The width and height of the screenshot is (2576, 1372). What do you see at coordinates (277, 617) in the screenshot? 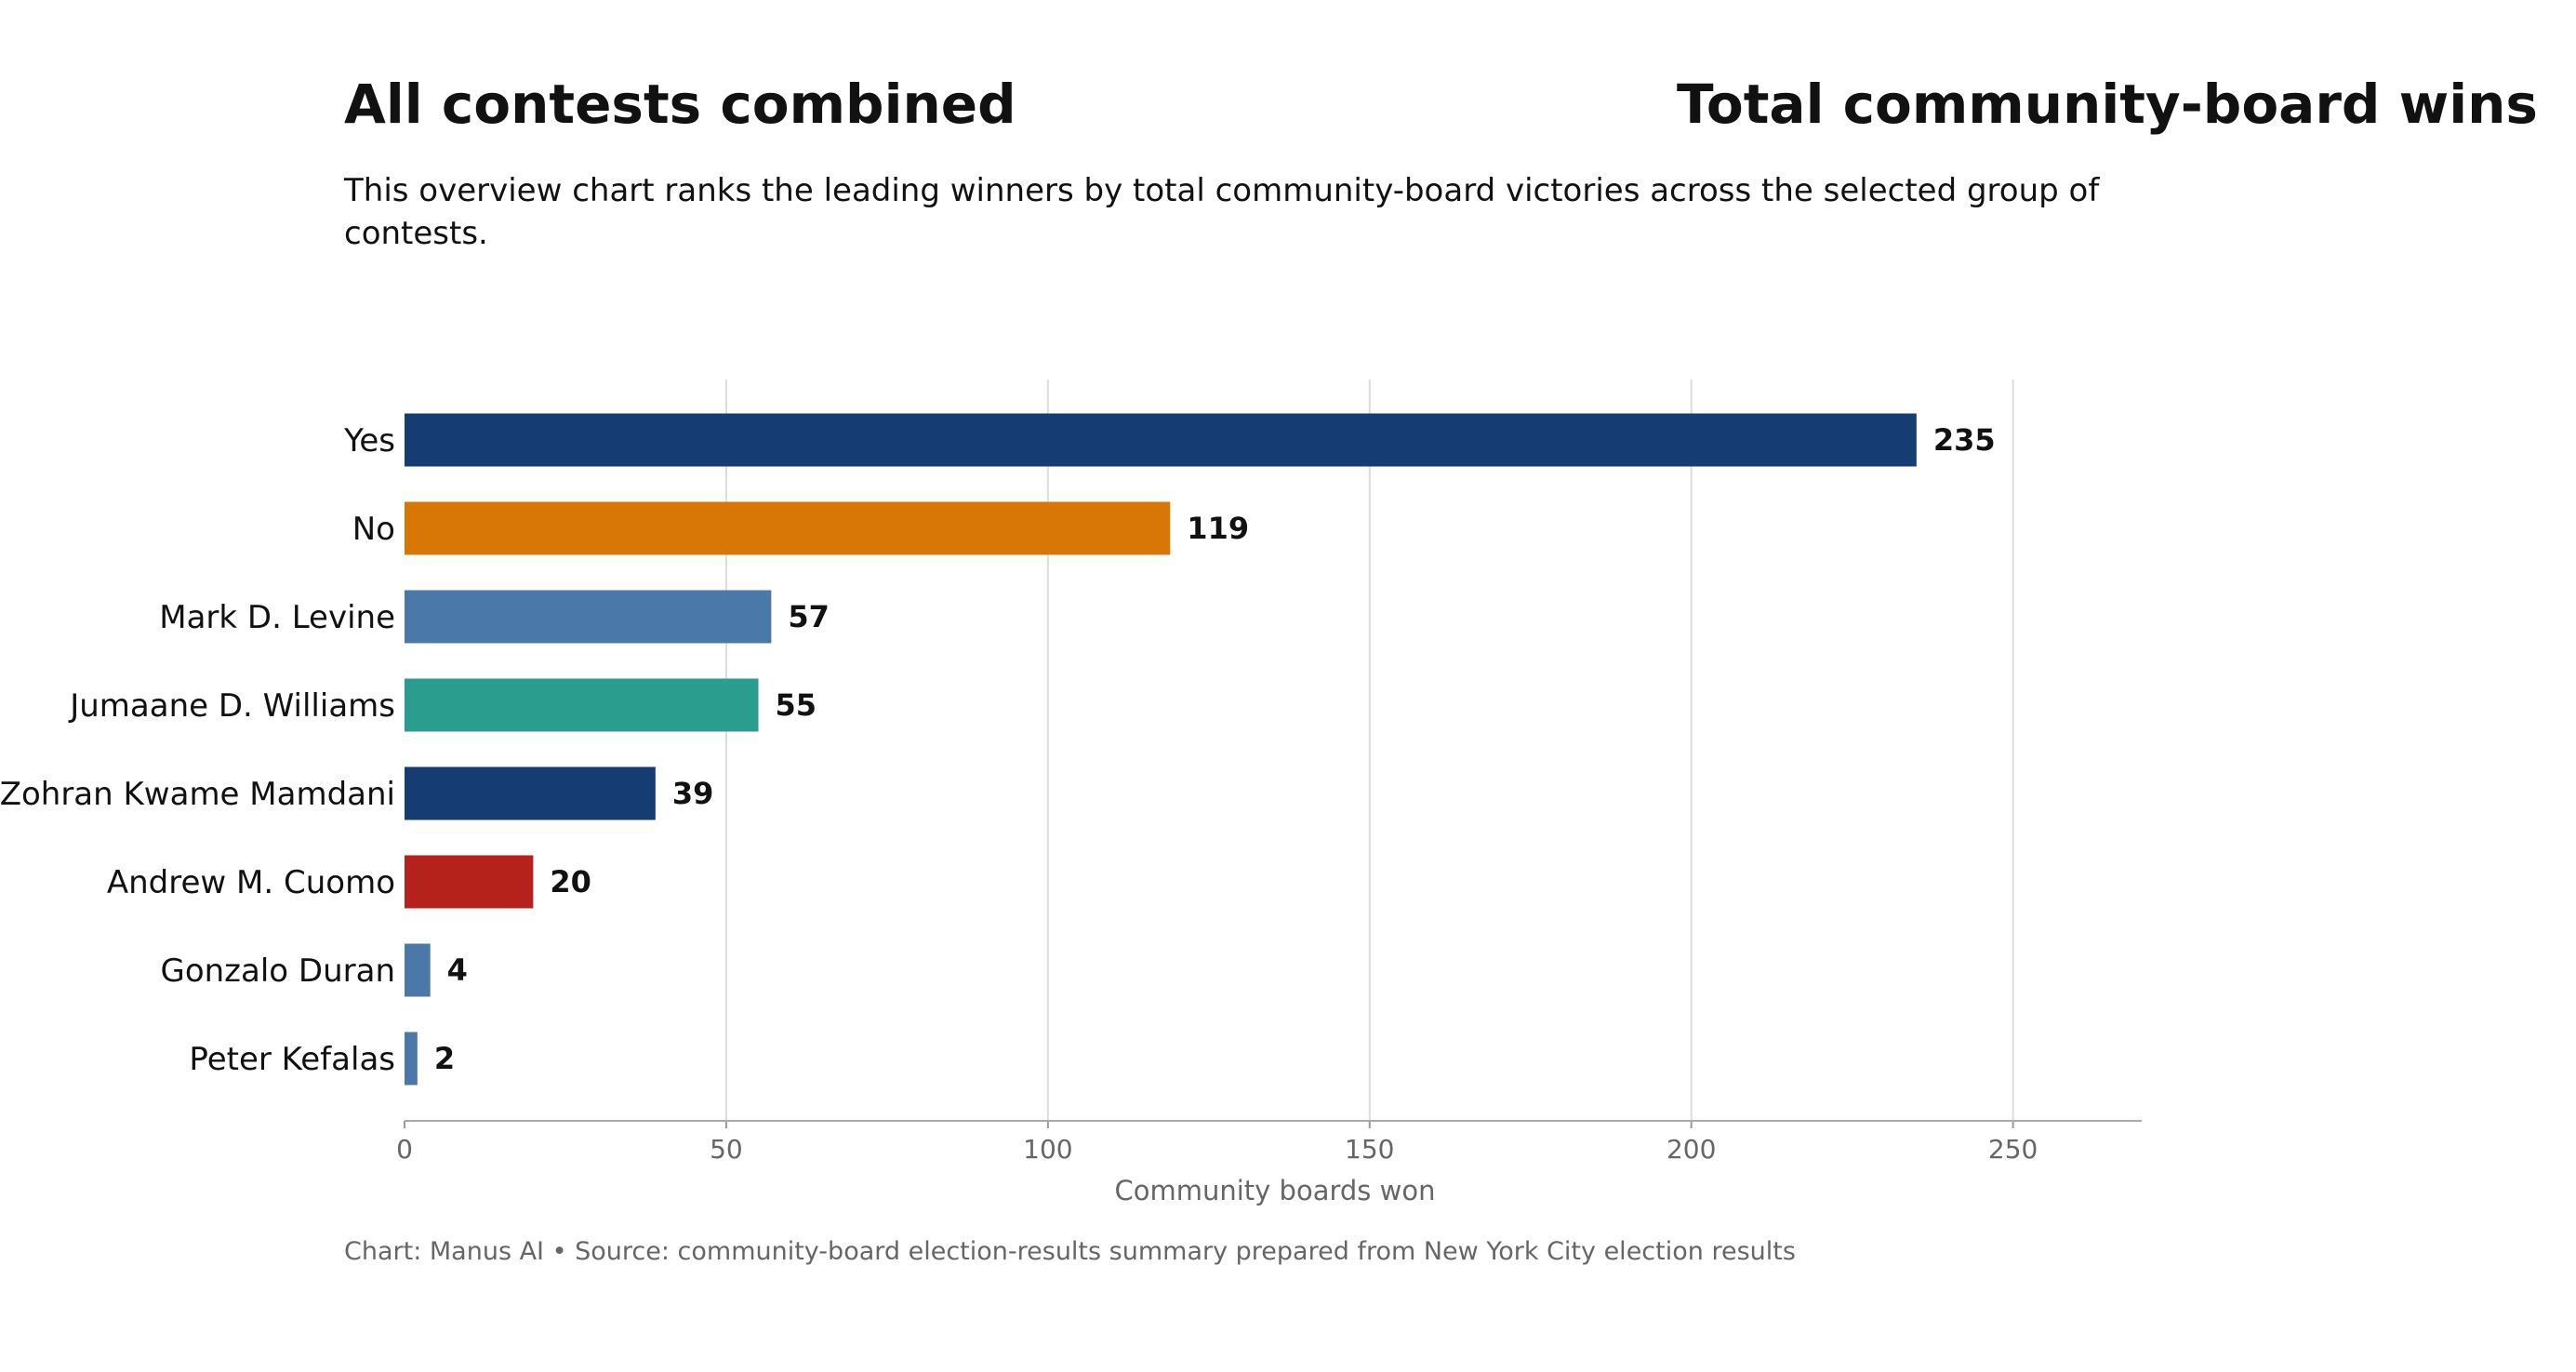
I see `category-label: Mark D. Levine` at bounding box center [277, 617].